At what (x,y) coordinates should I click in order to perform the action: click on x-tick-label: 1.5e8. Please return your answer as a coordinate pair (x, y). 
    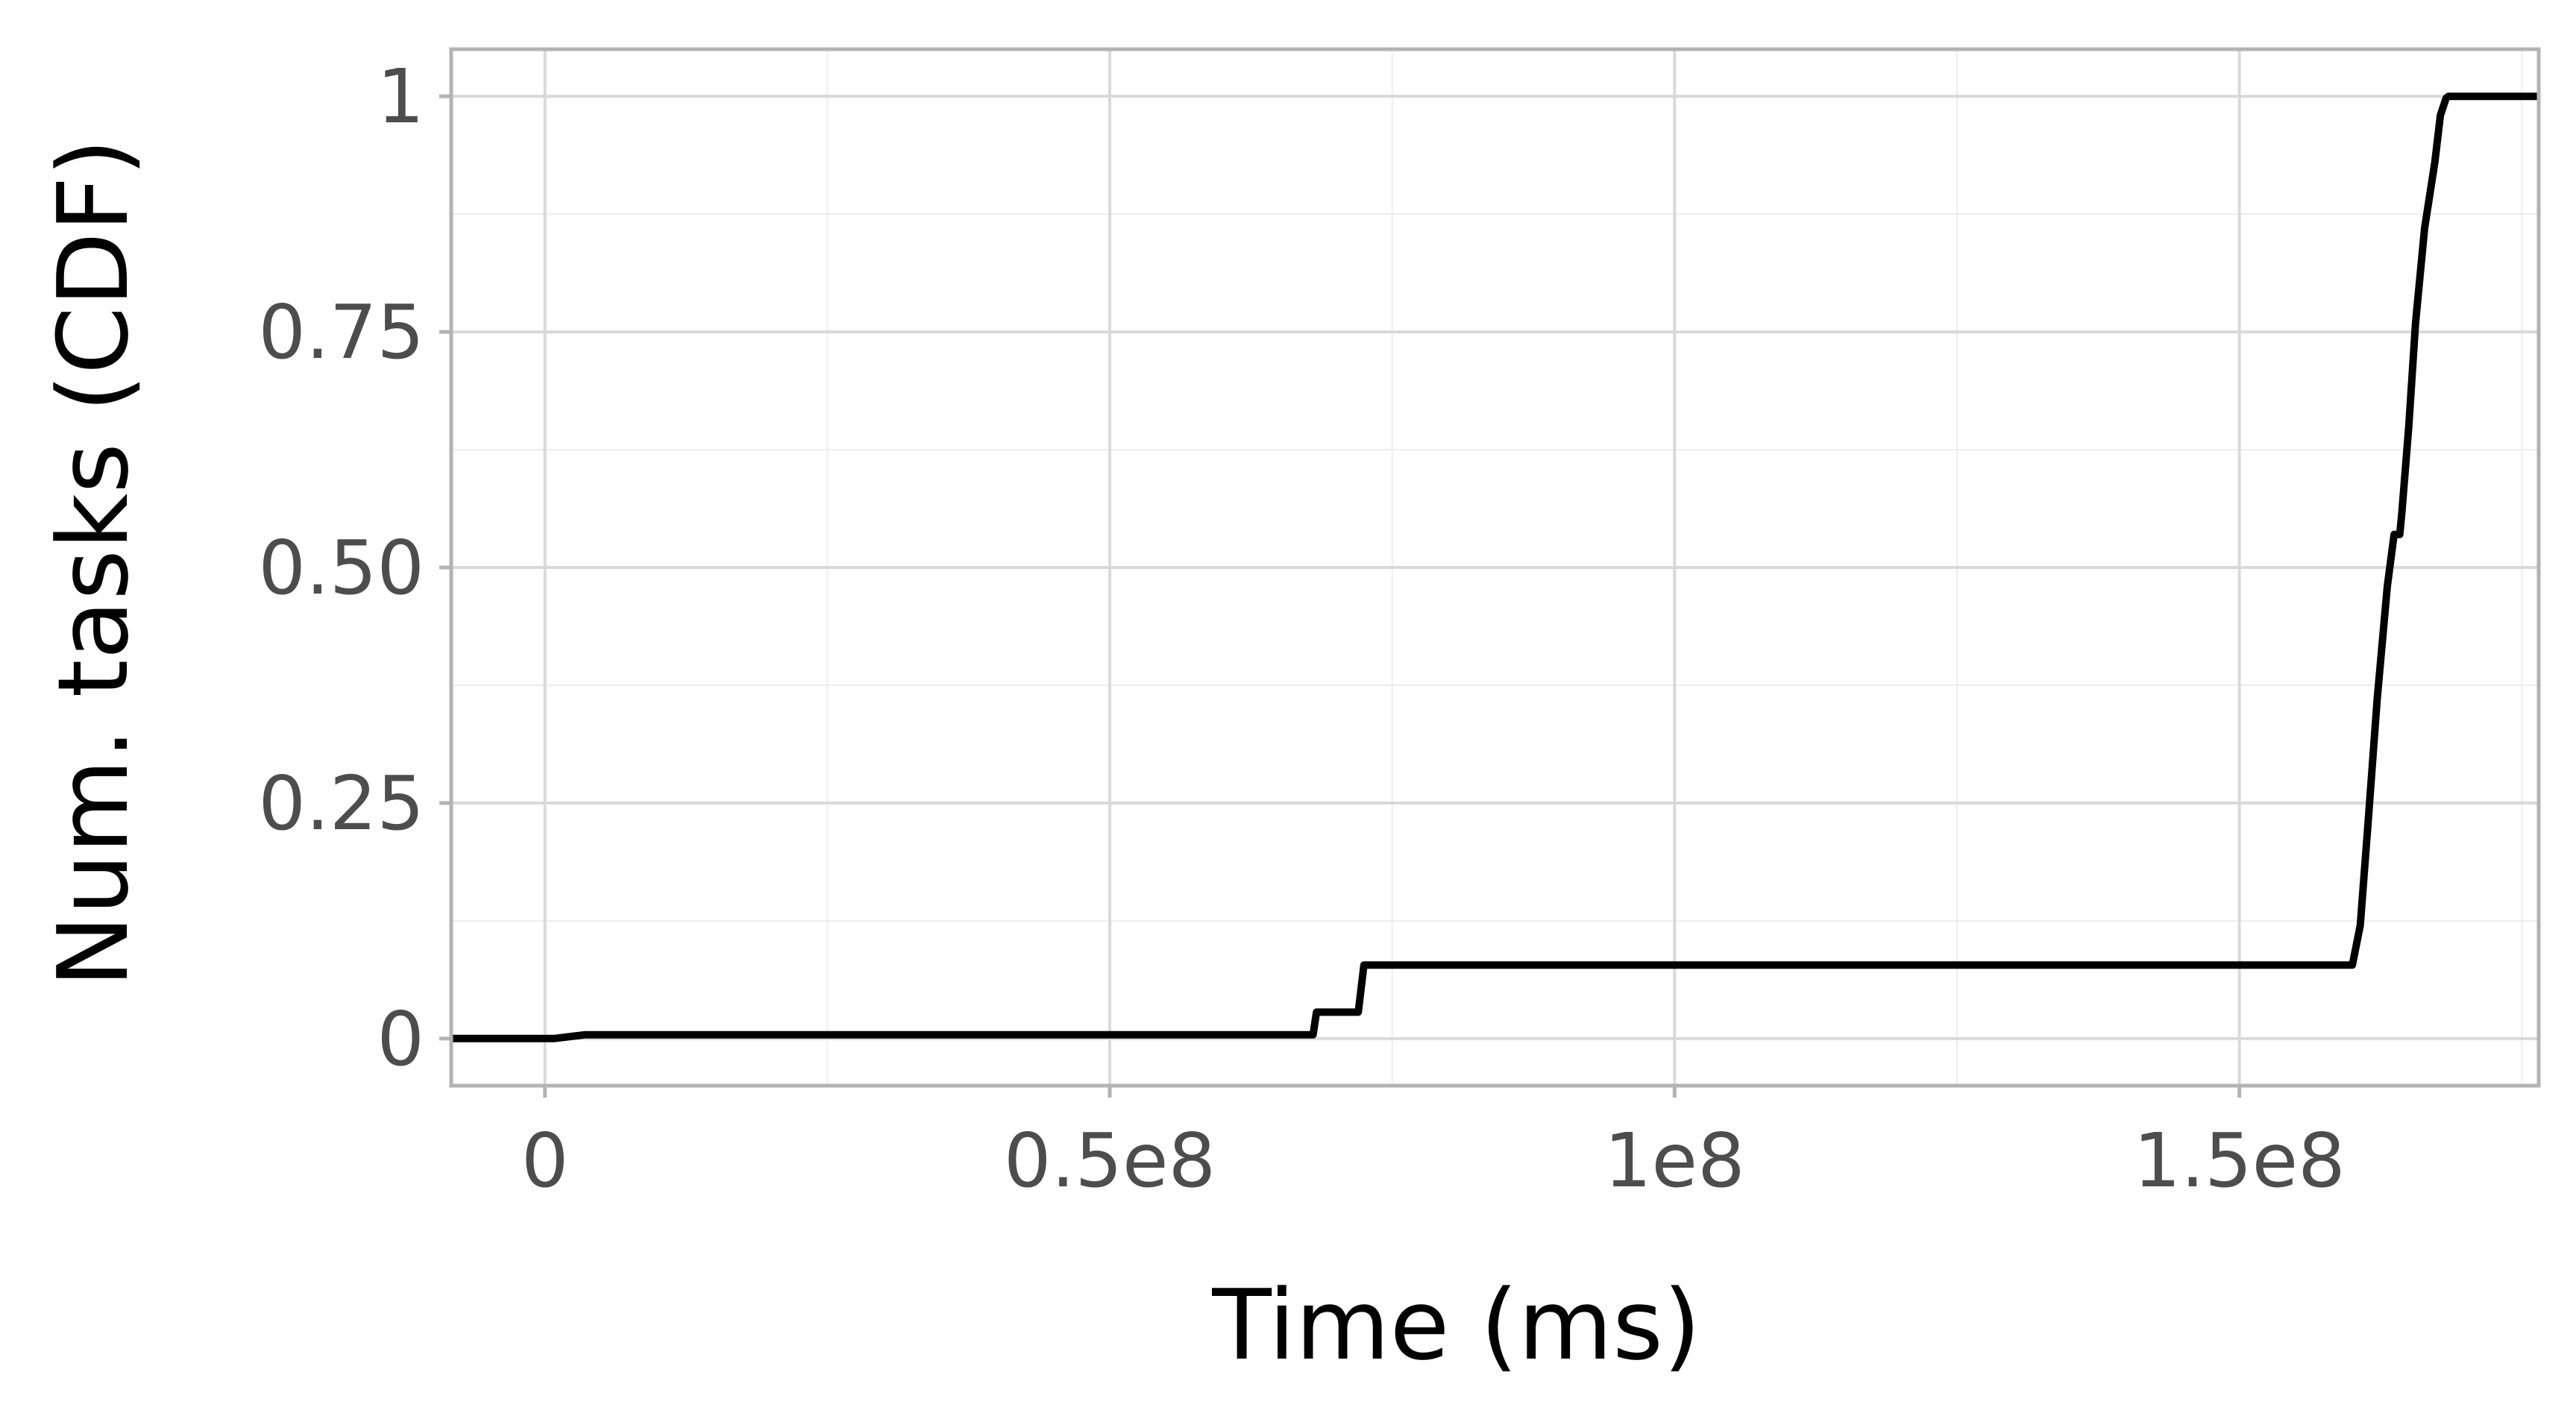
    Looking at the image, I should click on (2240, 1160).